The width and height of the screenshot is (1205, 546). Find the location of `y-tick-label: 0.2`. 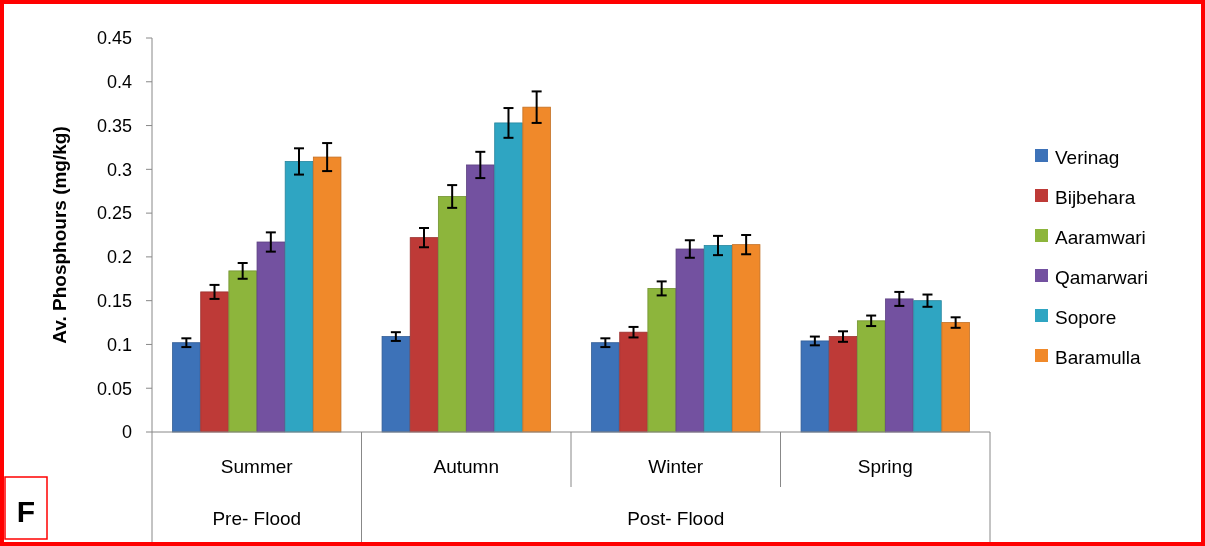

y-tick-label: 0.2 is located at coordinates (119, 257).